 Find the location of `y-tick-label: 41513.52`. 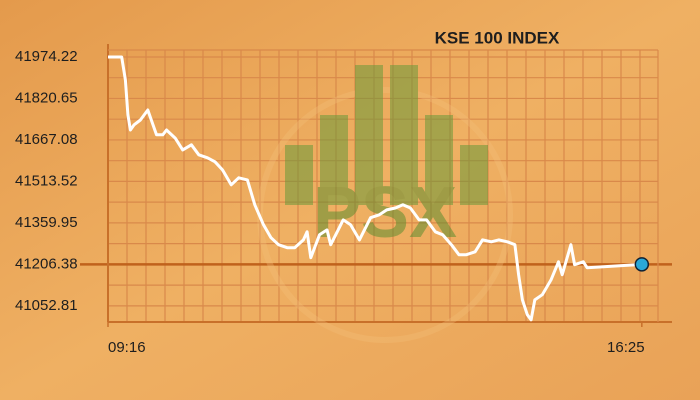

y-tick-label: 41513.52 is located at coordinates (46, 180).